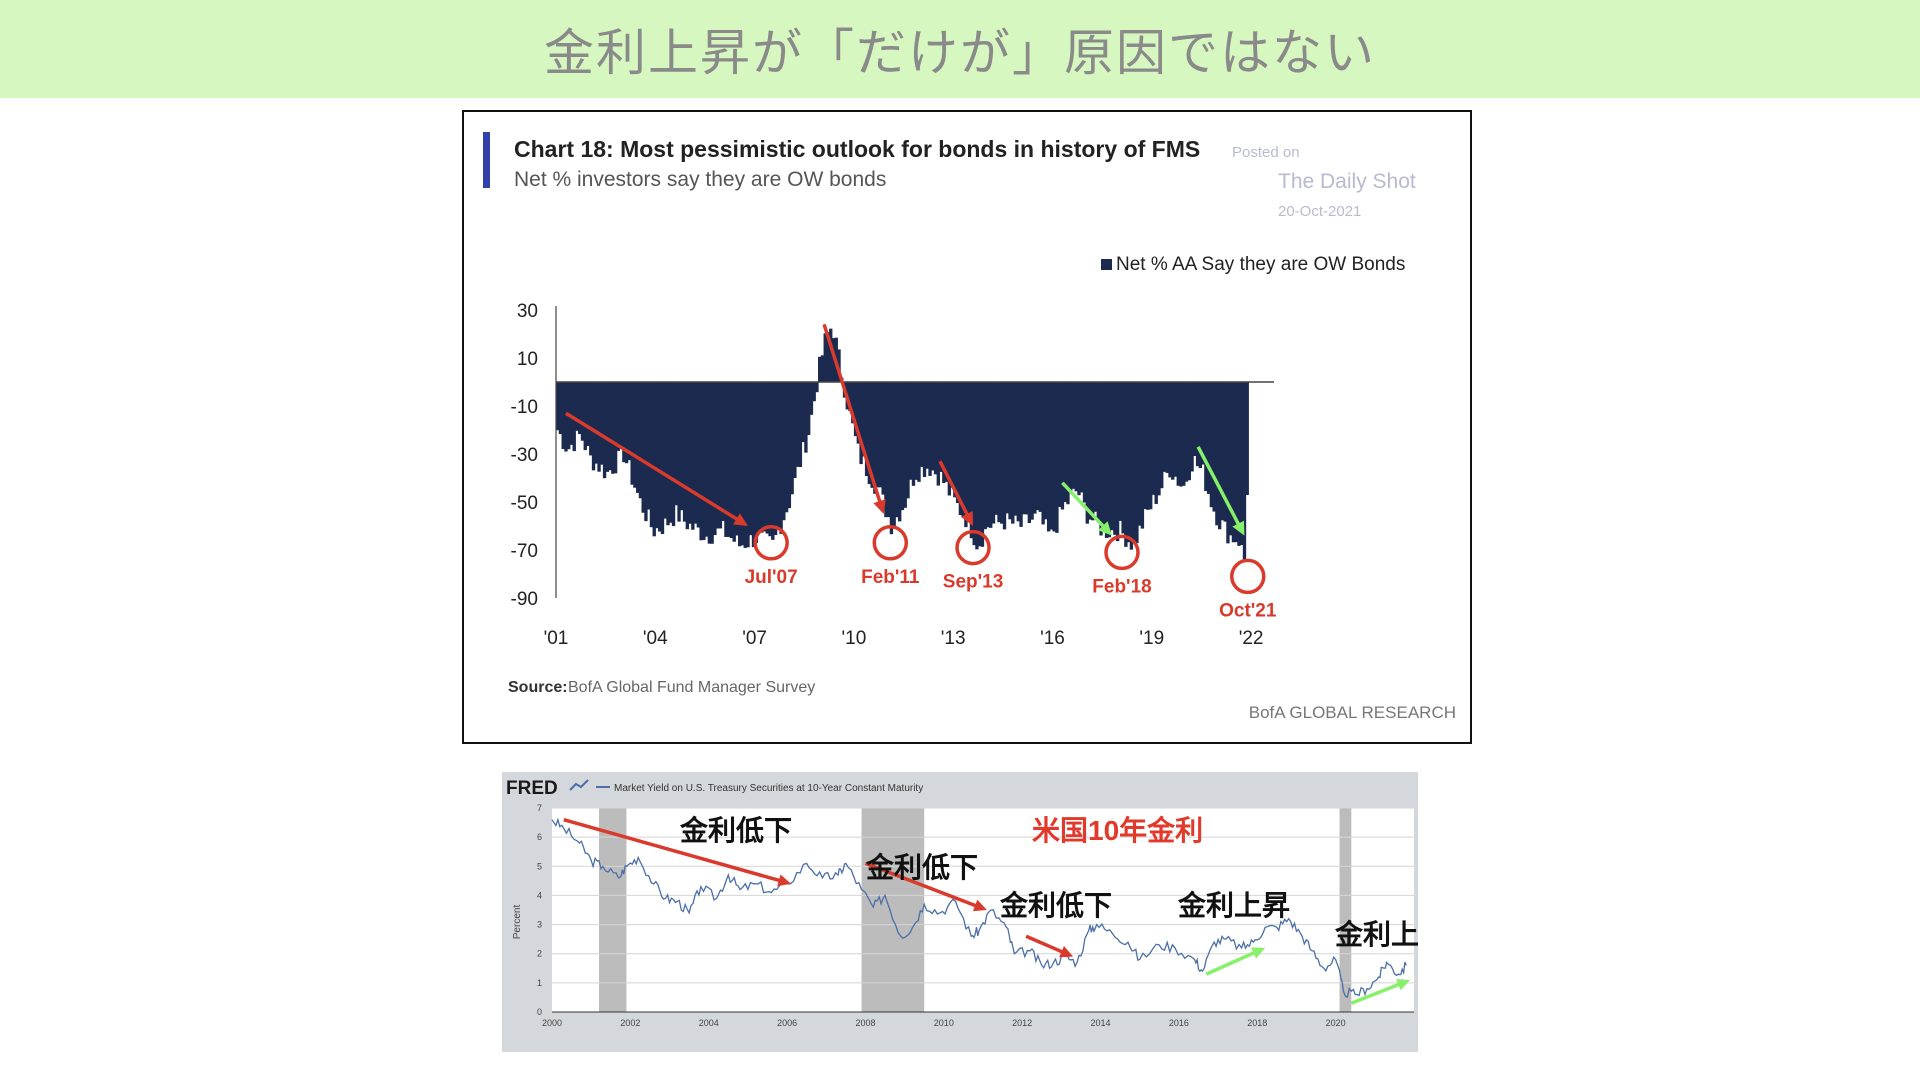  I want to click on y-tick-label: 4, so click(539, 895).